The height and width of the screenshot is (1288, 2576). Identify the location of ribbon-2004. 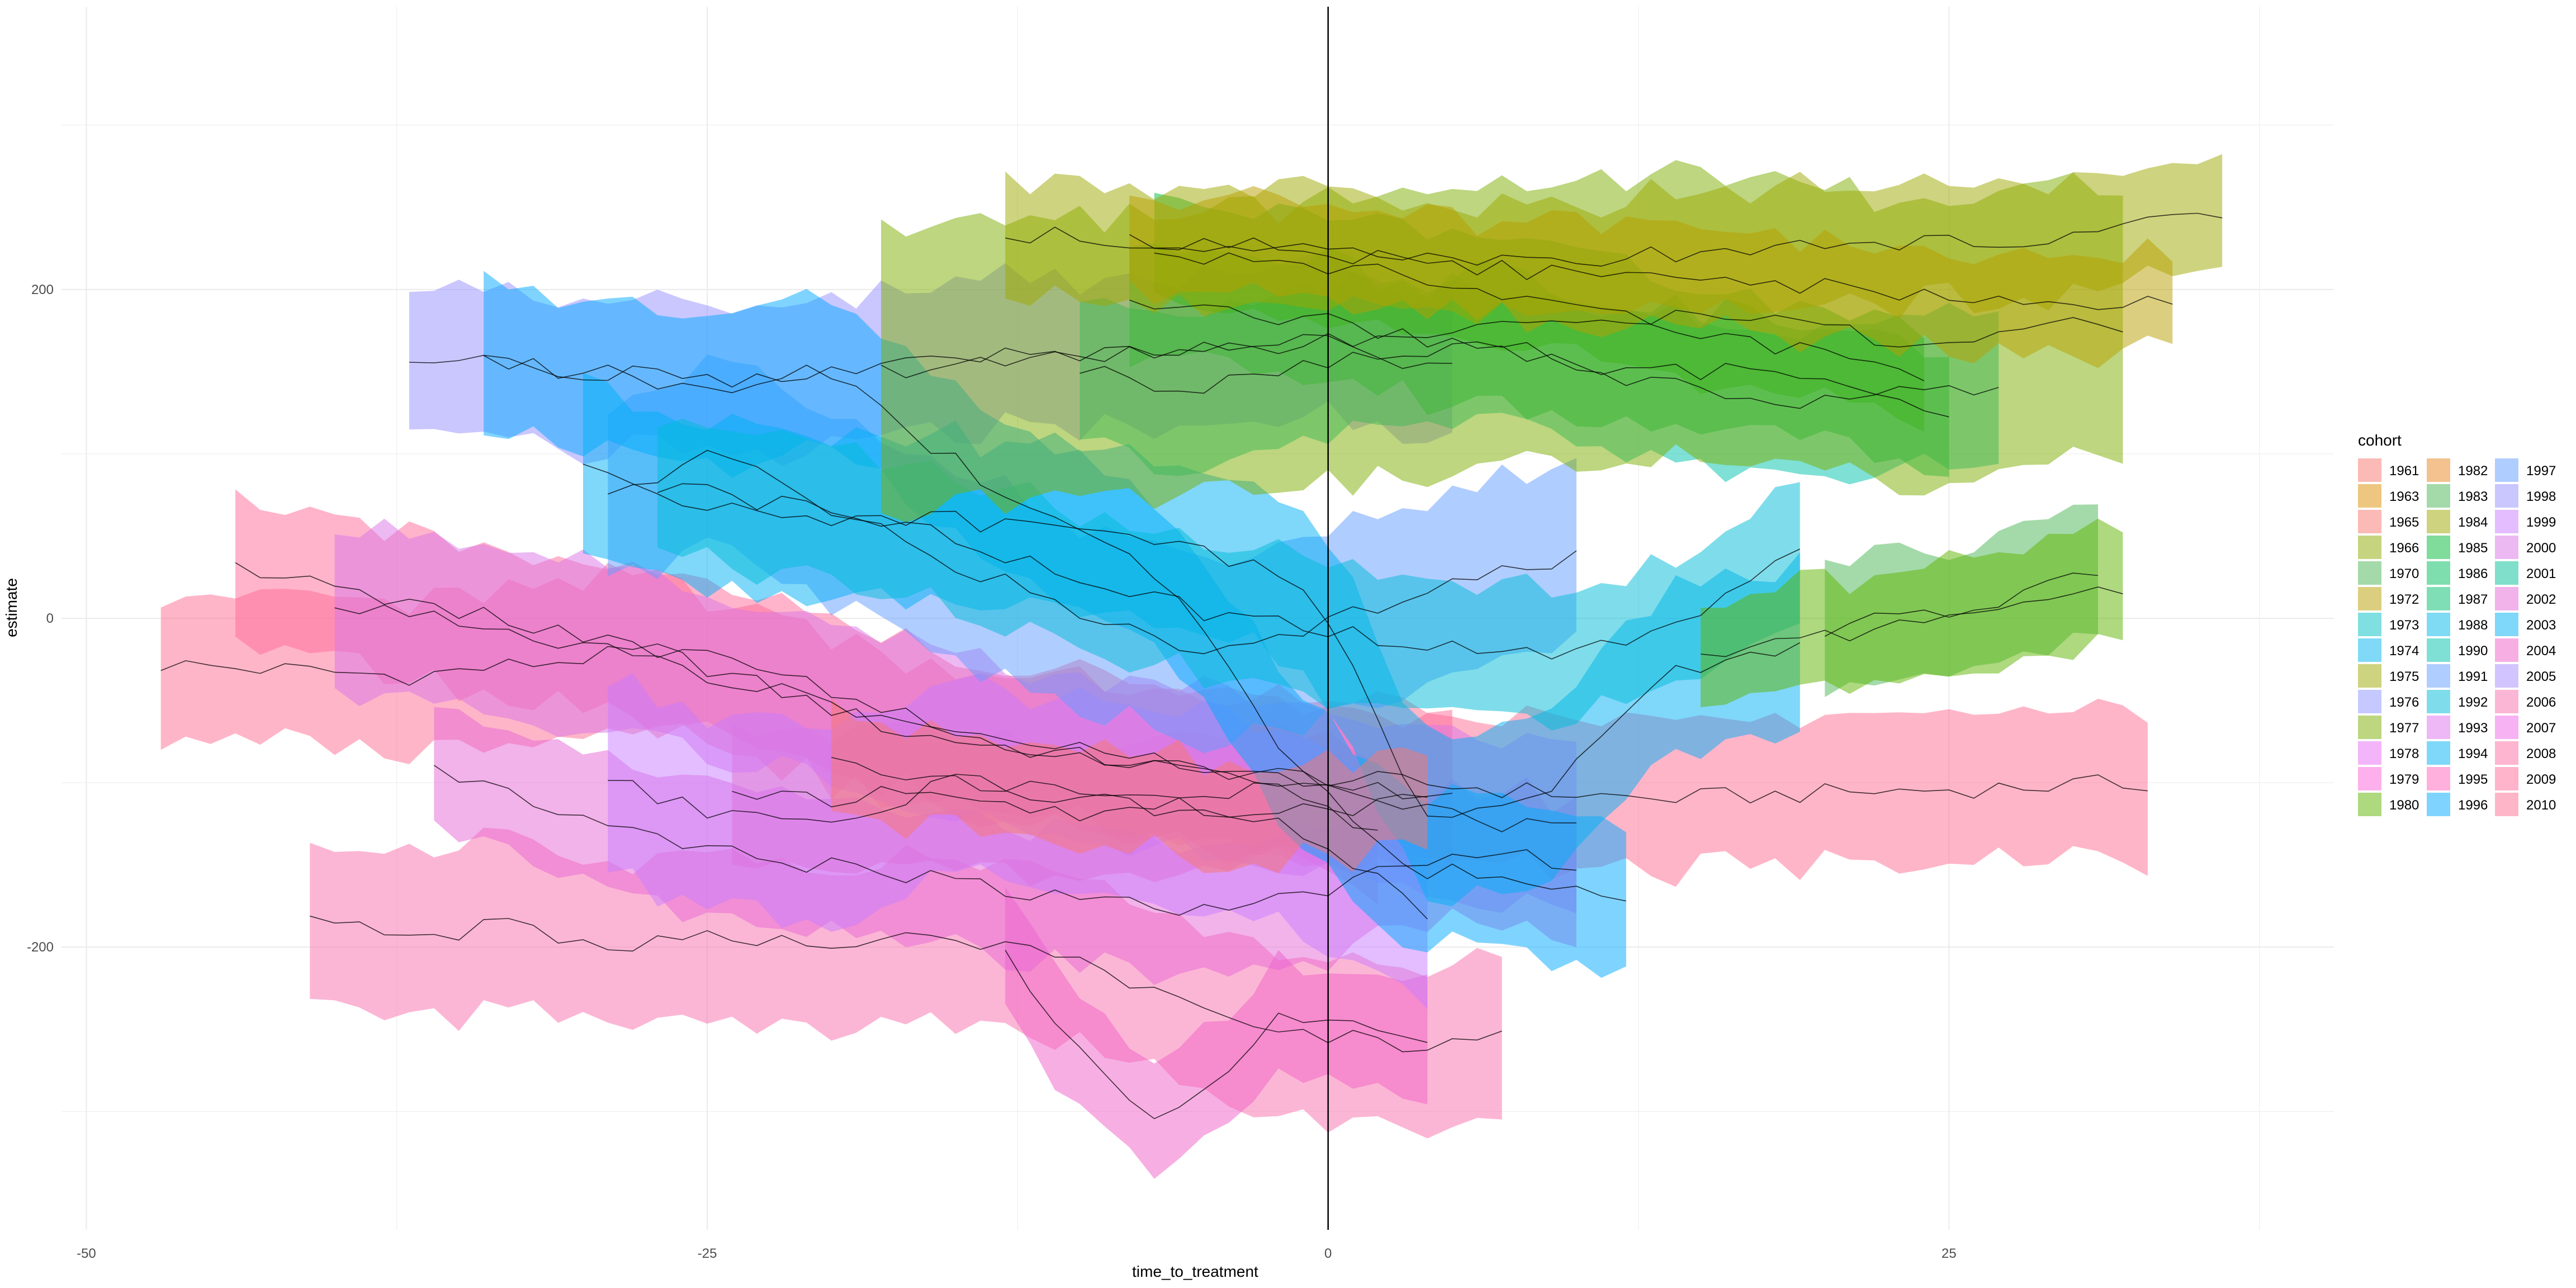
(1217, 1033).